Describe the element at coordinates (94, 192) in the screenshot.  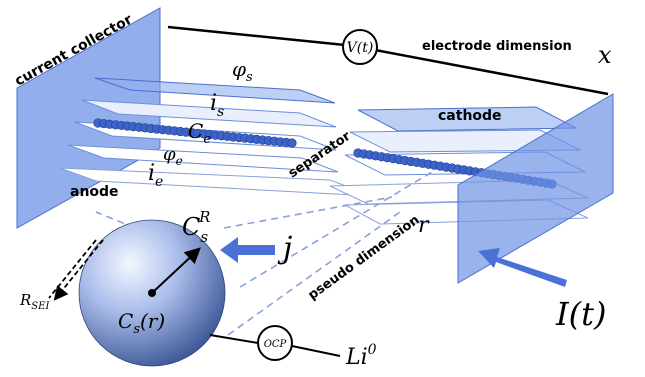
I see `anode-label: anode` at that location.